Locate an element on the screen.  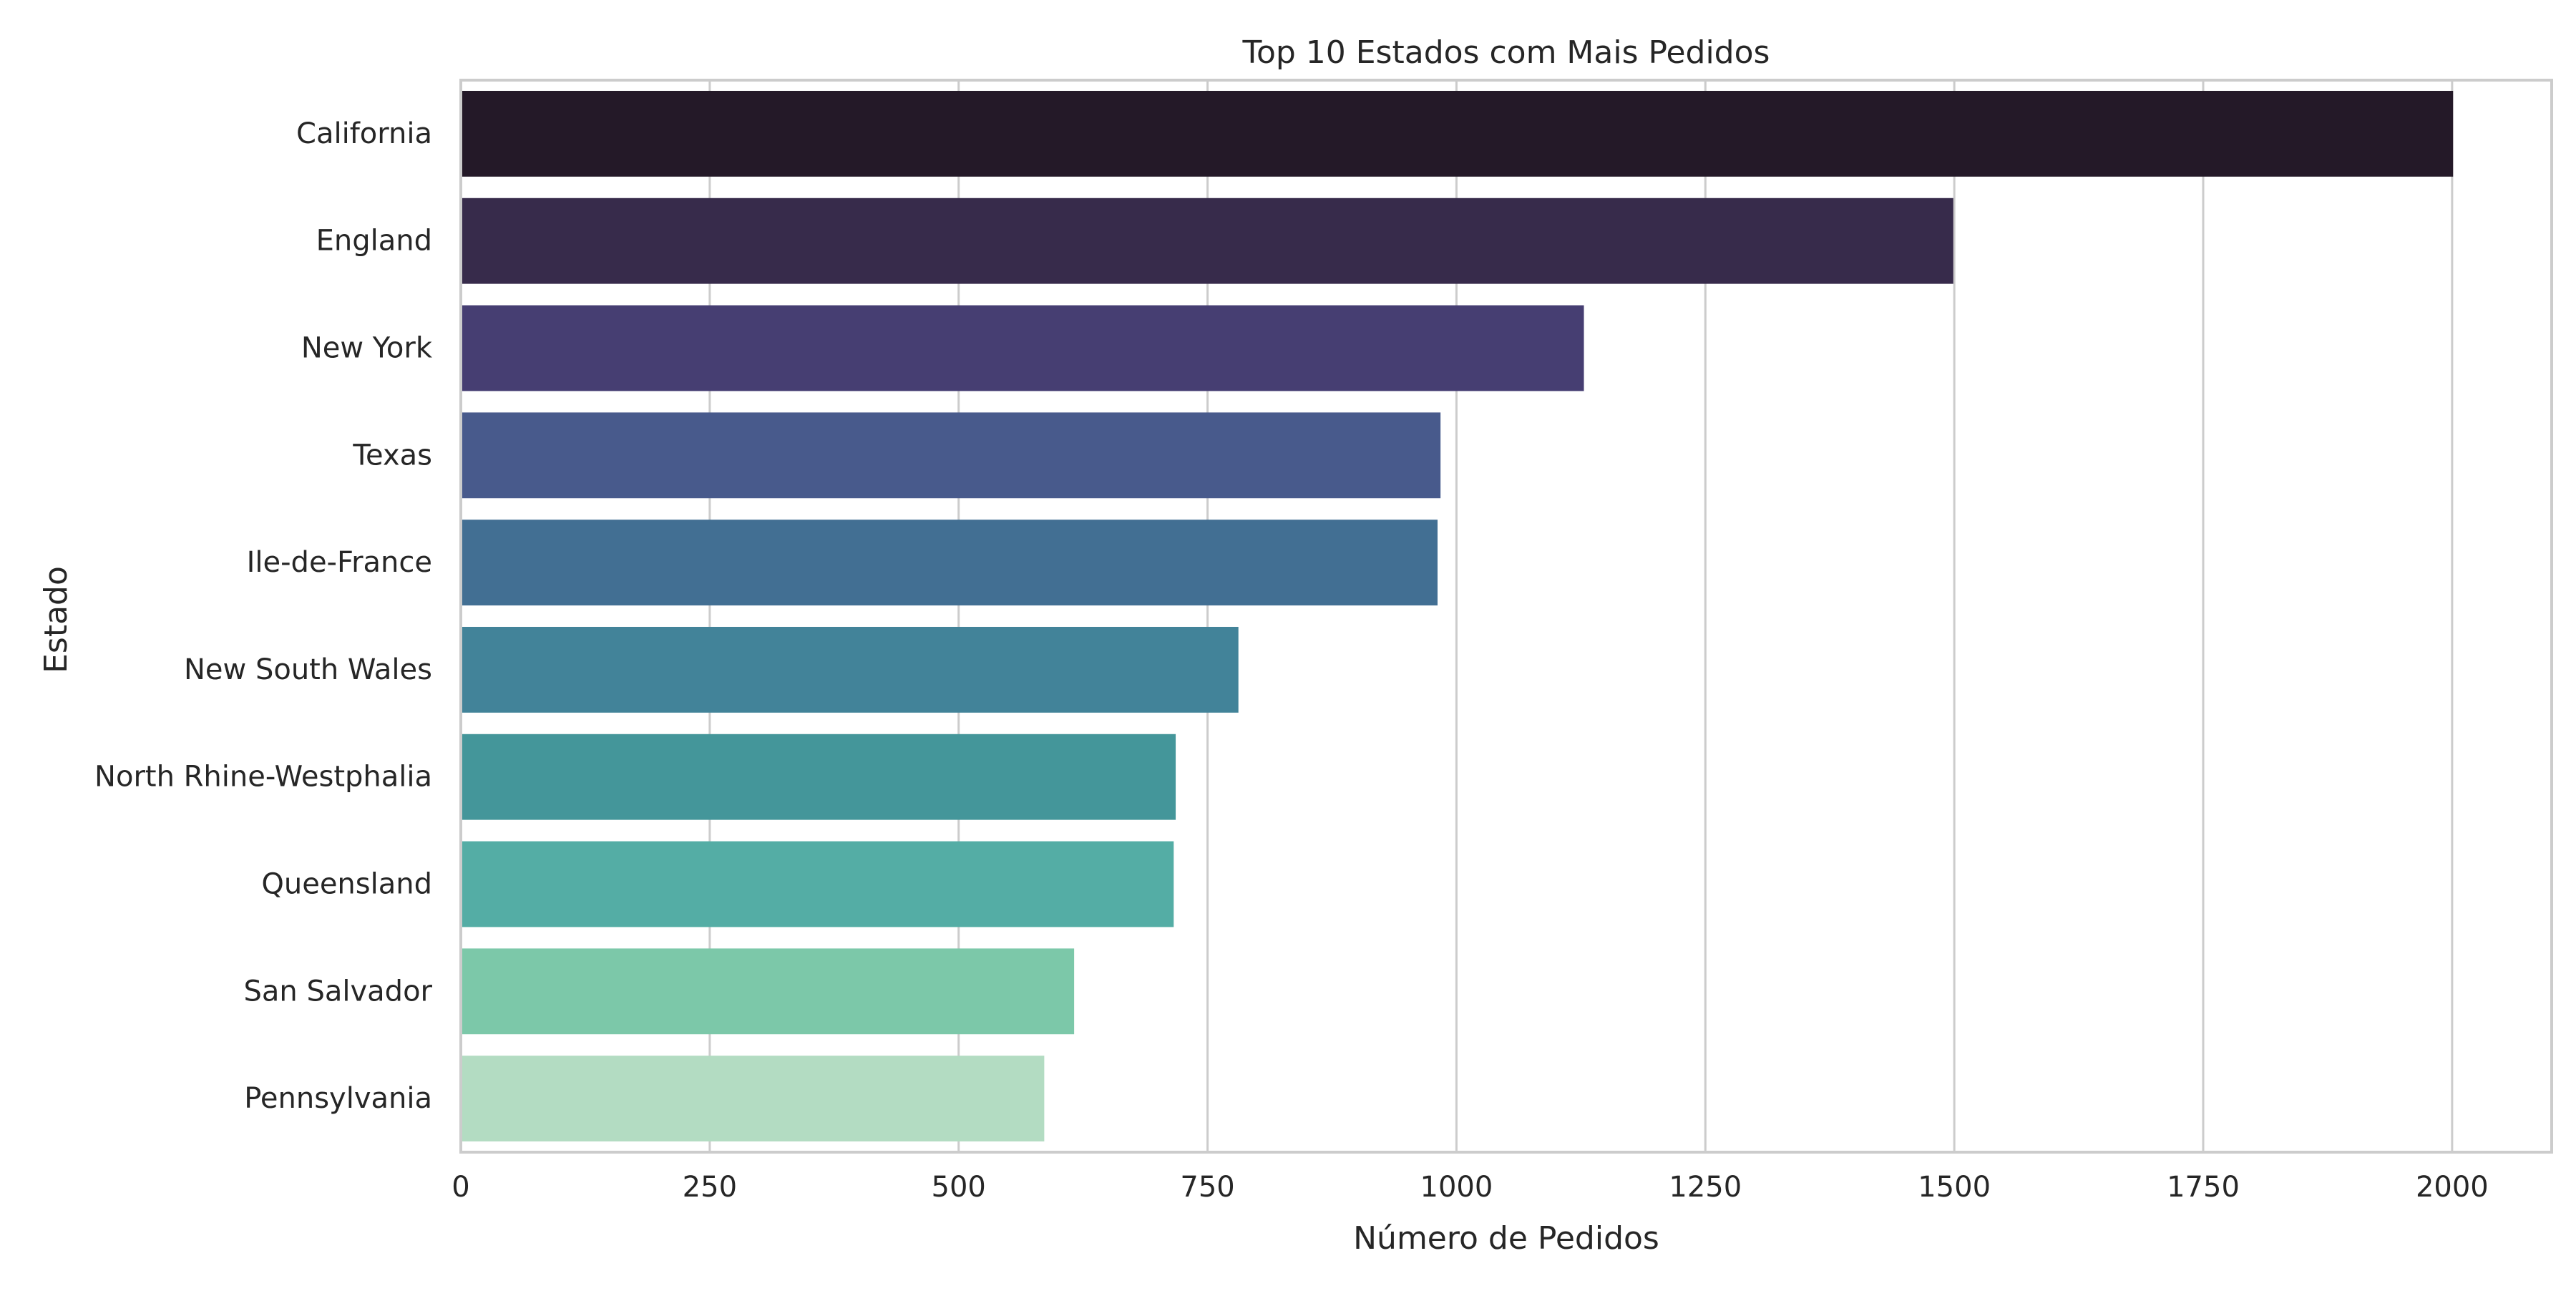
y-category-label: New South Wales is located at coordinates (308, 669).